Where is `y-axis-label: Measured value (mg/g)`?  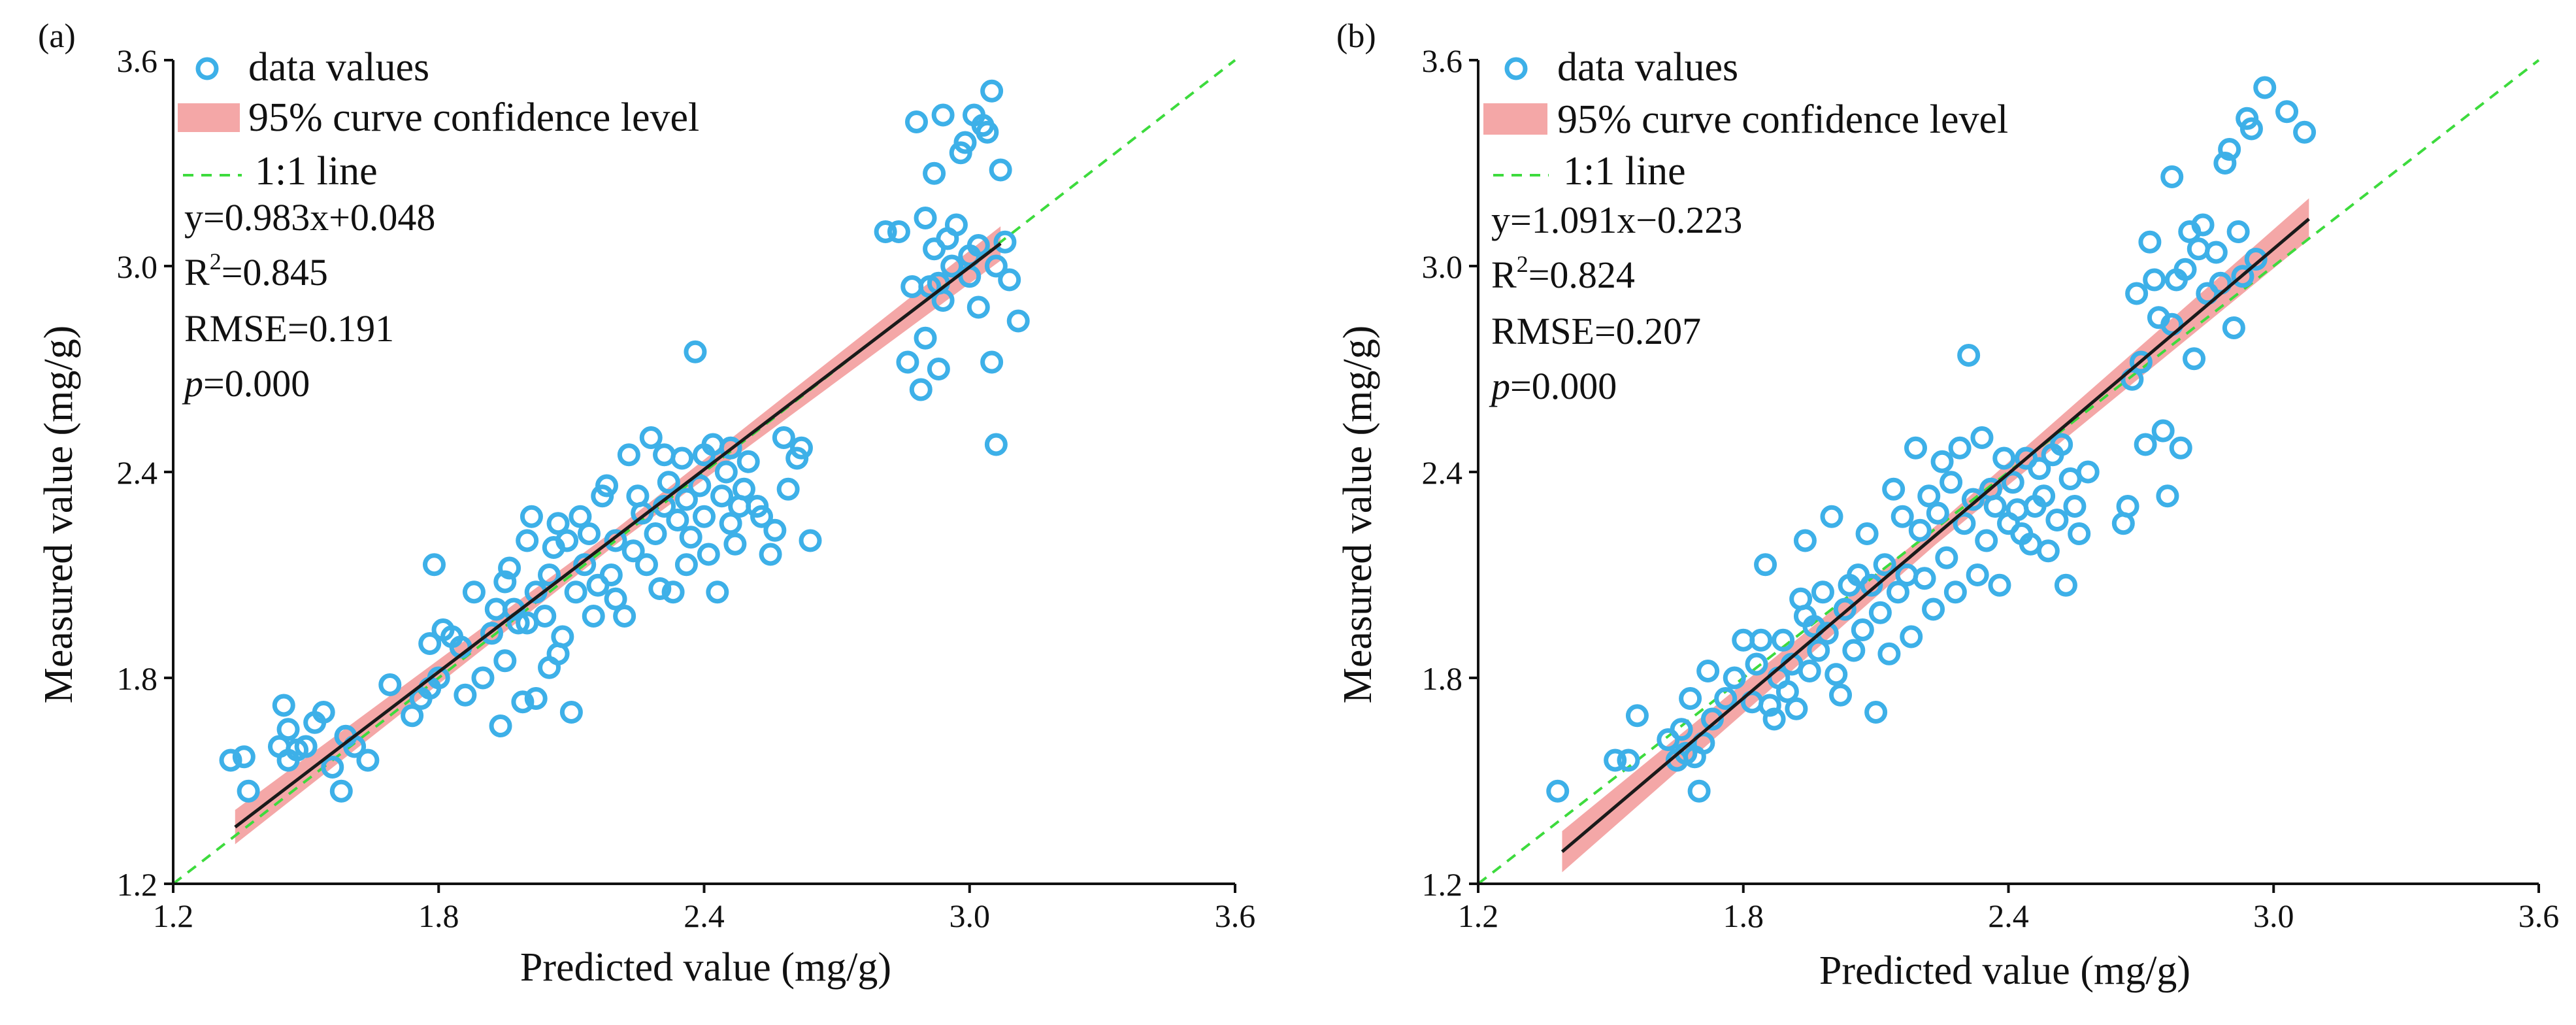 y-axis-label: Measured value (mg/g) is located at coordinates (59, 515).